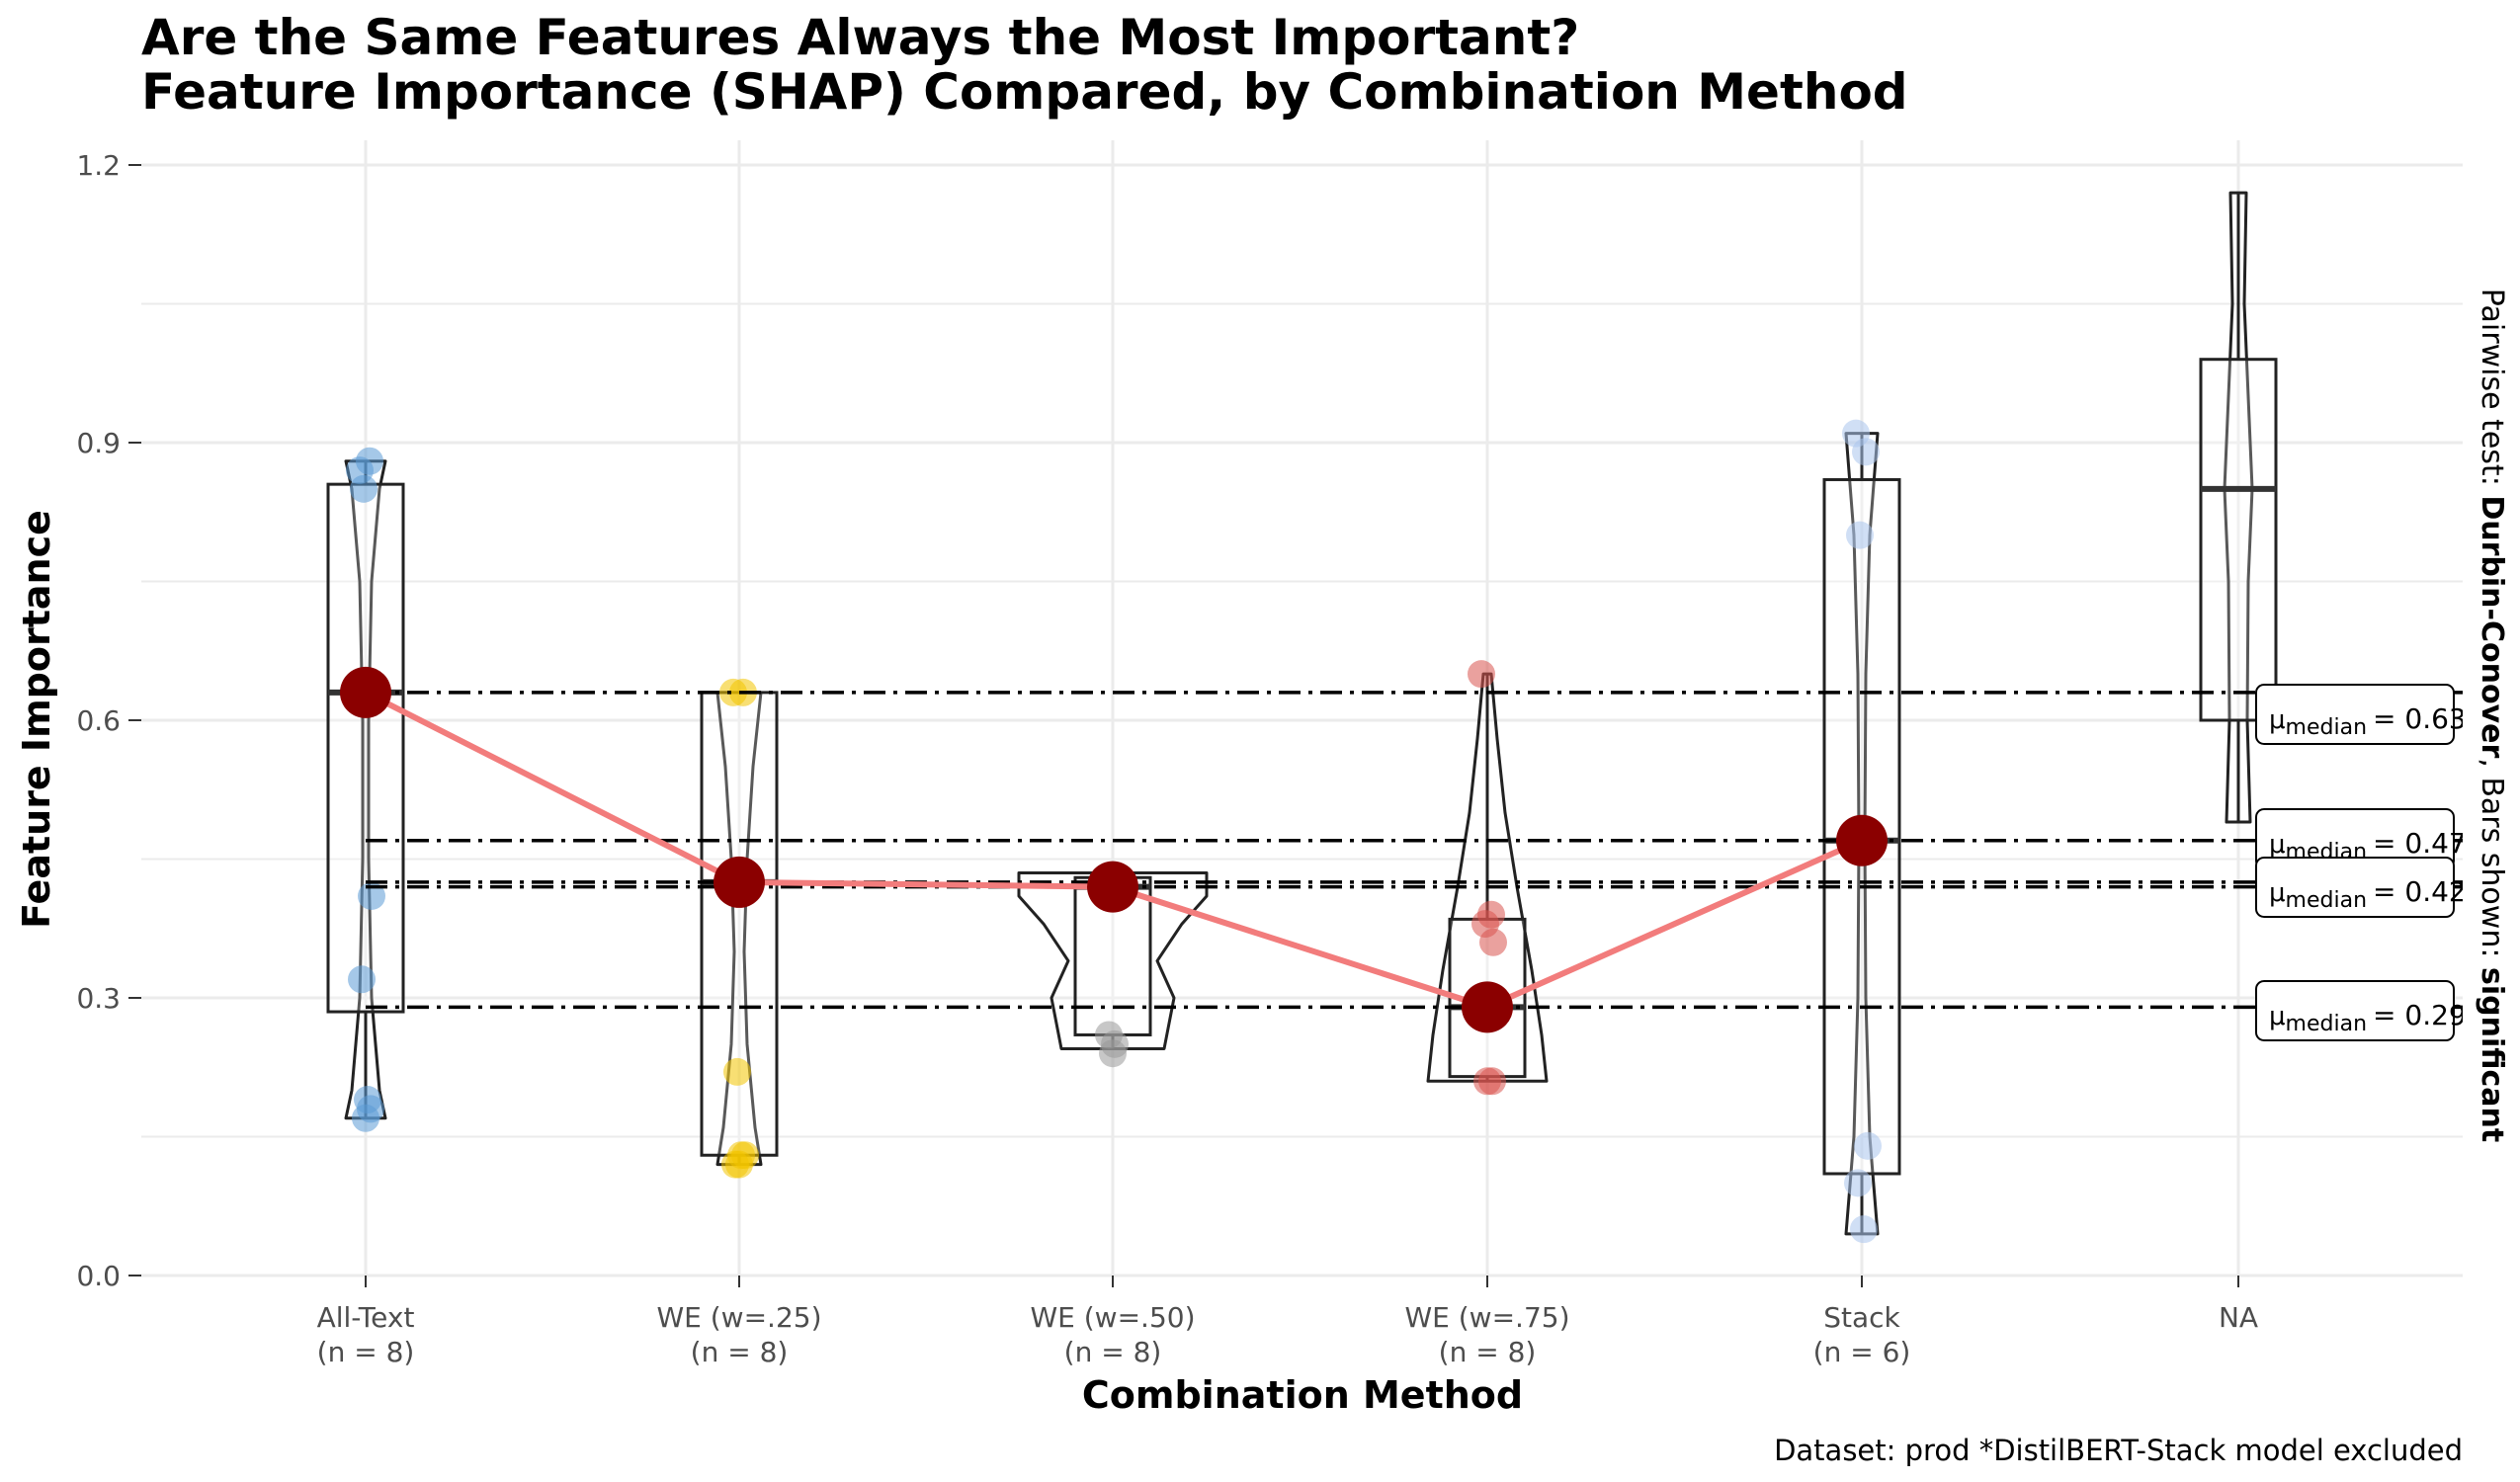 The image size is (2520, 1482). I want to click on x-tick-sublabel: (n = 6), so click(1862, 1352).